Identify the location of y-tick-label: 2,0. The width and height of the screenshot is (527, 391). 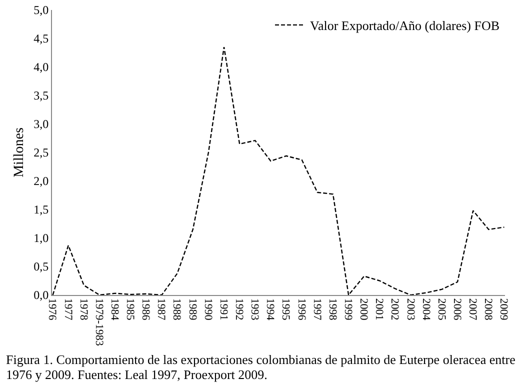
(41, 181).